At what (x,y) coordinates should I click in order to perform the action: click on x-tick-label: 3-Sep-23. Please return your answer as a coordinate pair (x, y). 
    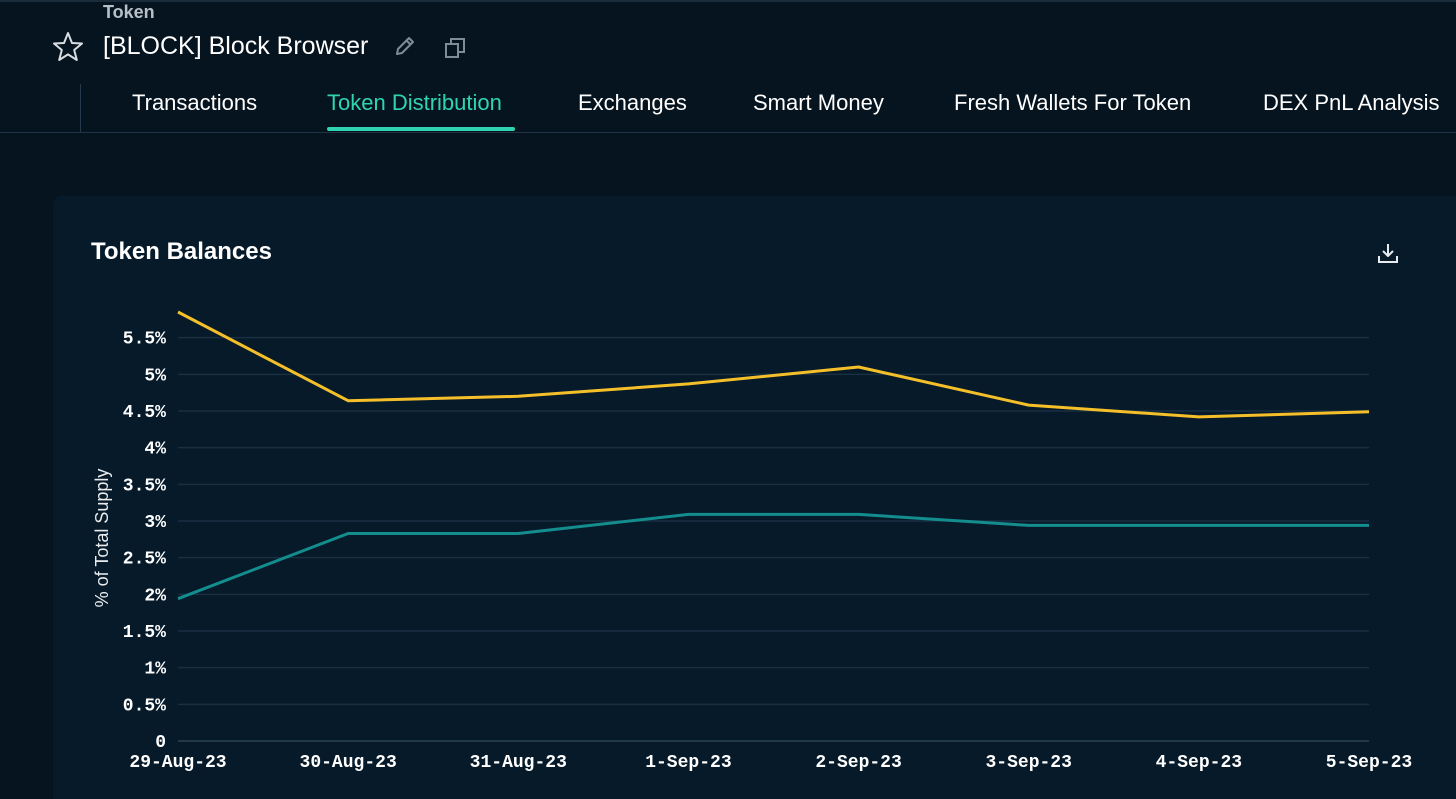
    Looking at the image, I should click on (1029, 763).